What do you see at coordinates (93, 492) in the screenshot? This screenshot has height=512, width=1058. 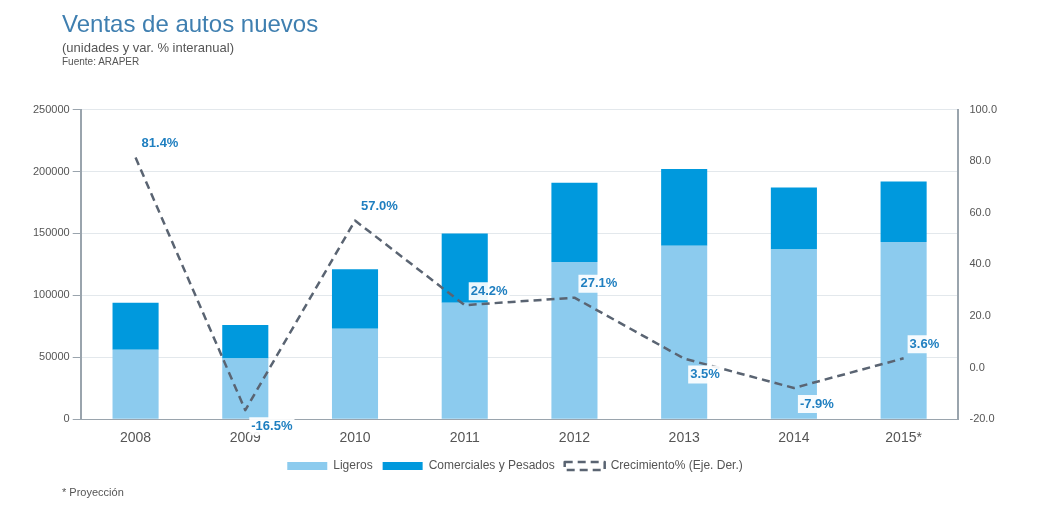 I see `text: * Proyección` at bounding box center [93, 492].